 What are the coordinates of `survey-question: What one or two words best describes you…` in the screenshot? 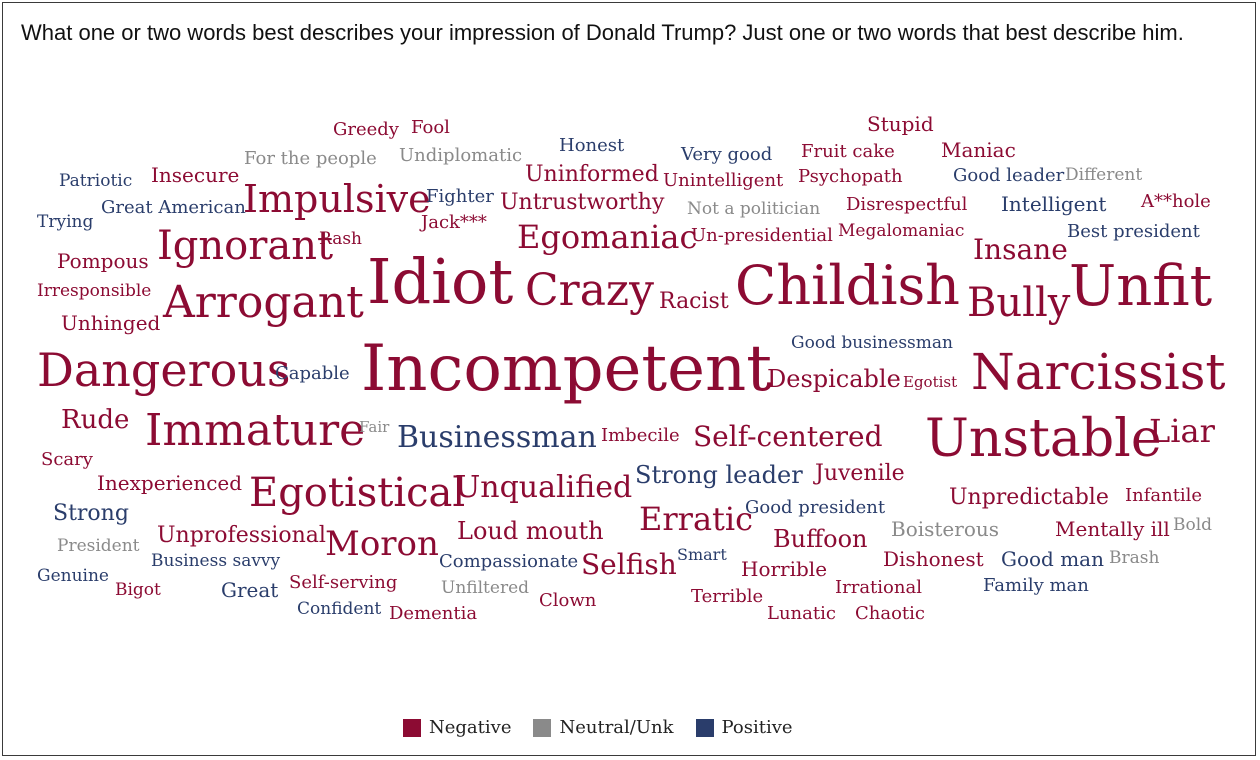 It's located at (602, 32).